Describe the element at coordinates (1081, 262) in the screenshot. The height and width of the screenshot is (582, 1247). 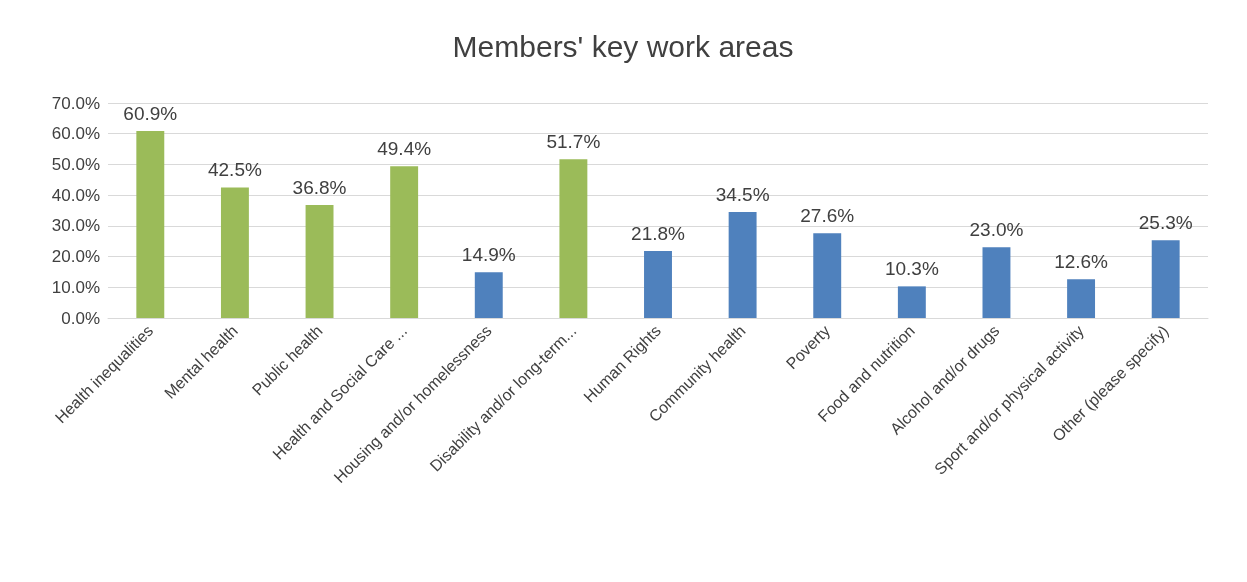
I see `data-label: 12.6%` at that location.